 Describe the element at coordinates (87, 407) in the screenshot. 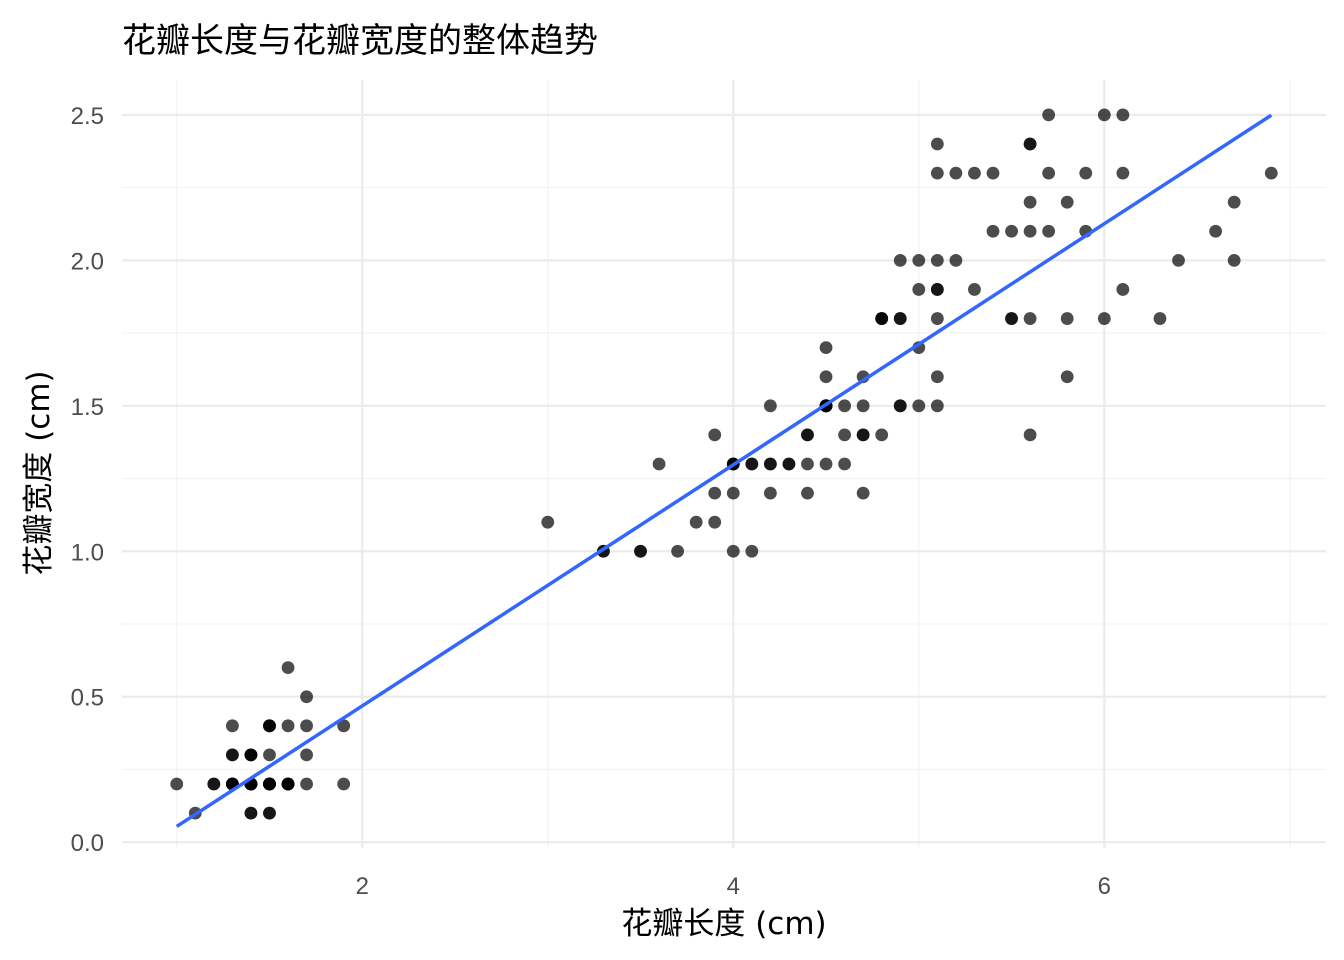

I see `y-tick-label-3: 1.5` at that location.